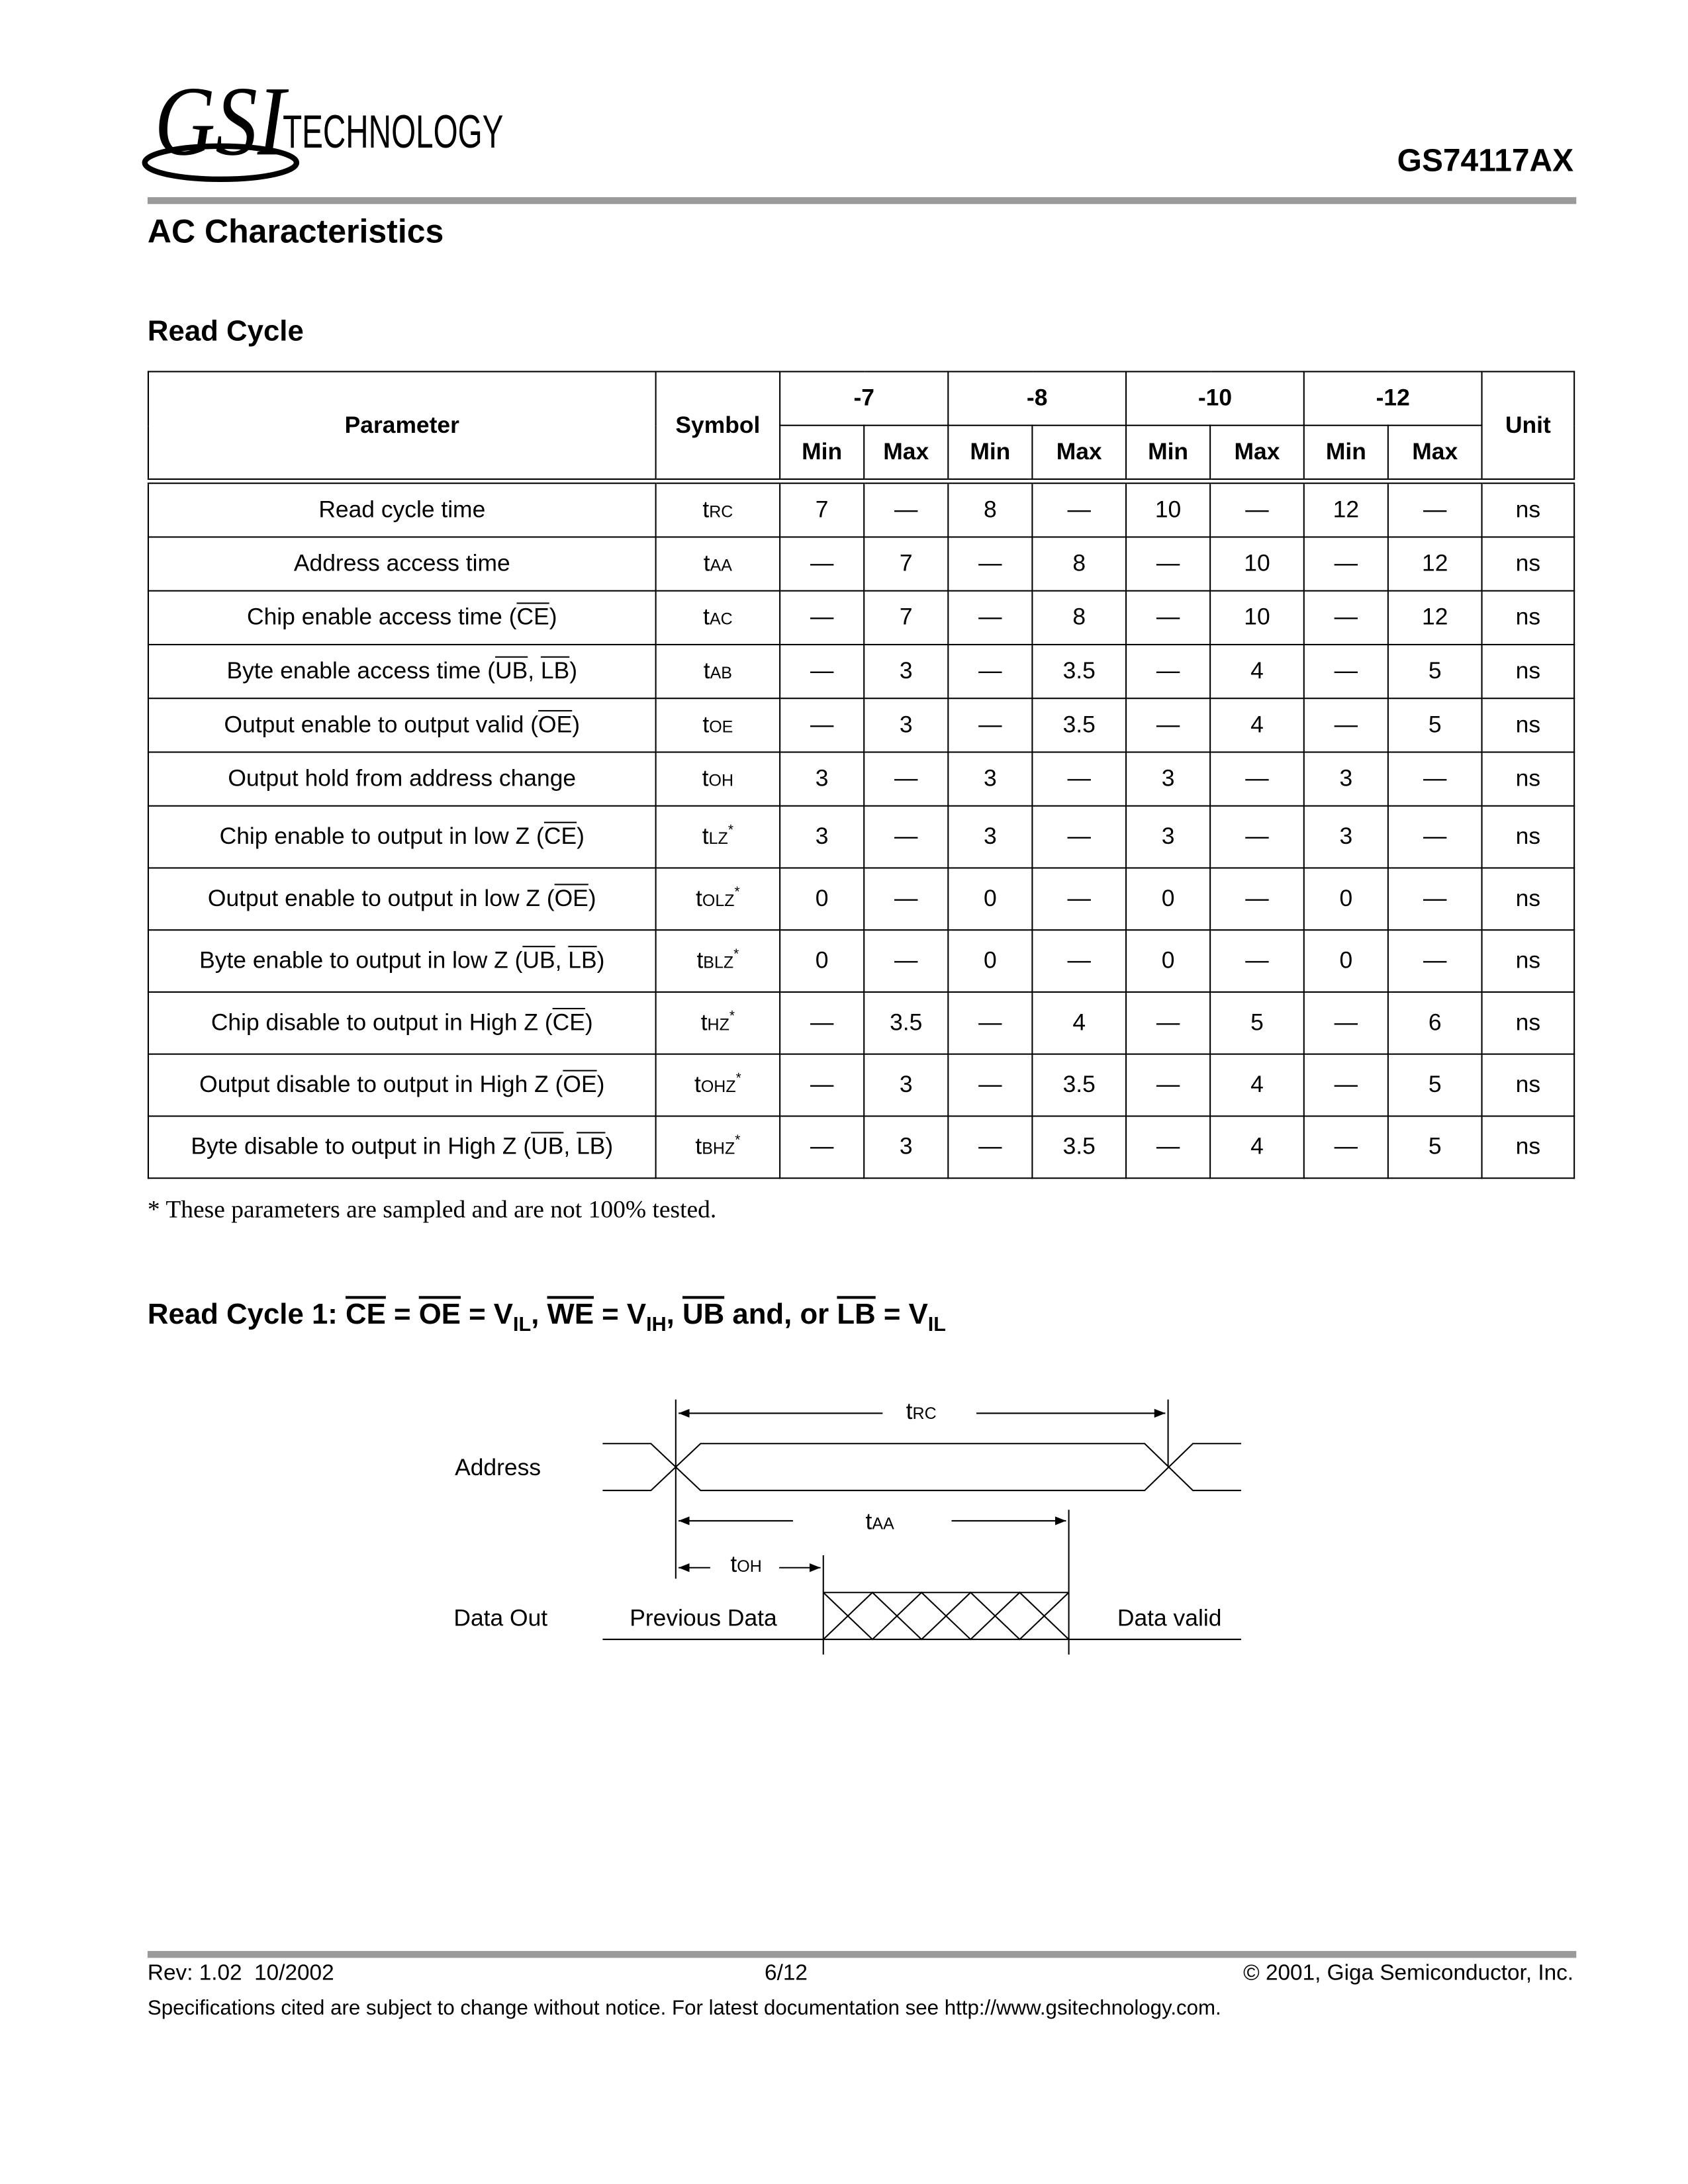 The width and height of the screenshot is (1688, 2184). I want to click on symbol-cell: tRC, so click(718, 508).